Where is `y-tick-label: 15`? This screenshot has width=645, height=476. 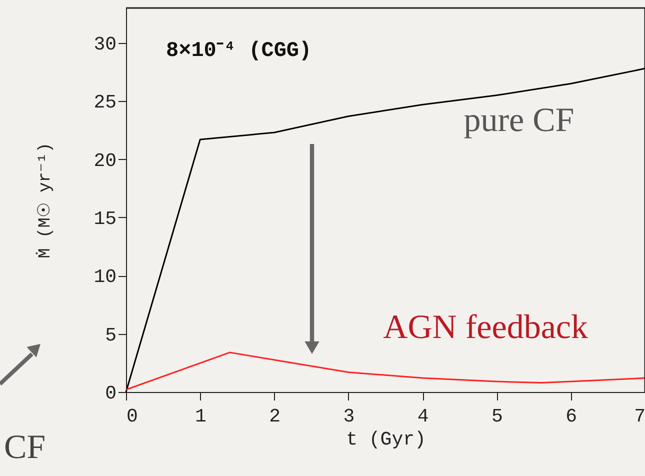 y-tick-label: 15 is located at coordinates (105, 219).